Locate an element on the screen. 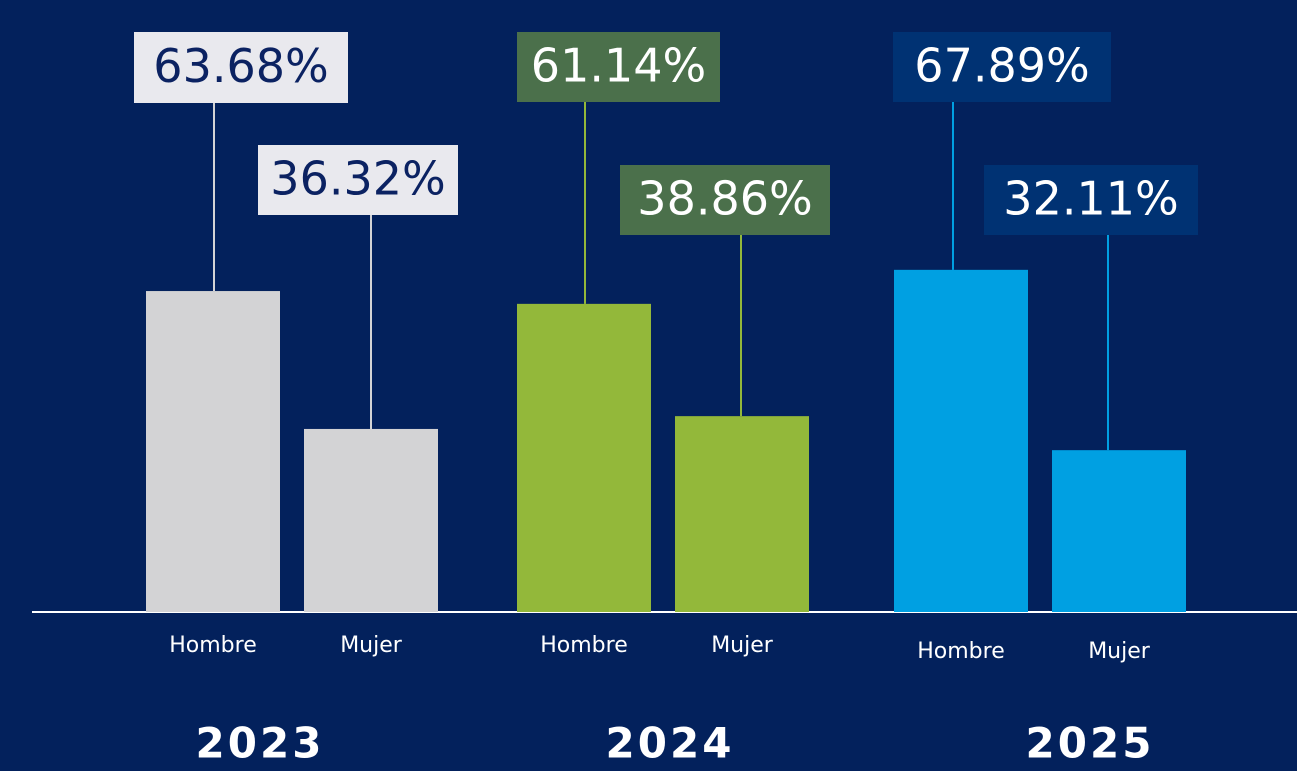 This screenshot has height=771, width=1297. value-label: 36.32% is located at coordinates (357, 179).